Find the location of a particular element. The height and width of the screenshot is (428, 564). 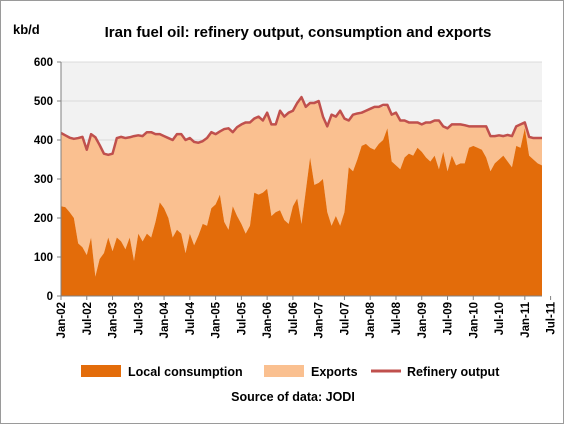

x-tick-label-Jul-04: Jul-04 is located at coordinates (191, 318).